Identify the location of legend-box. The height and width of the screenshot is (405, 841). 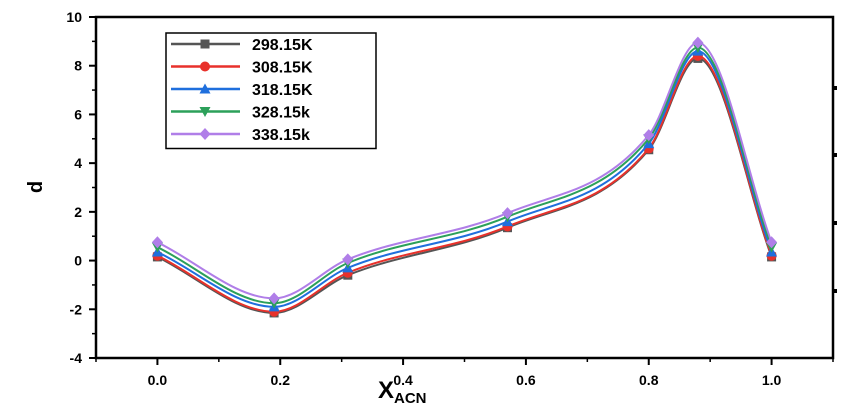
(271, 91).